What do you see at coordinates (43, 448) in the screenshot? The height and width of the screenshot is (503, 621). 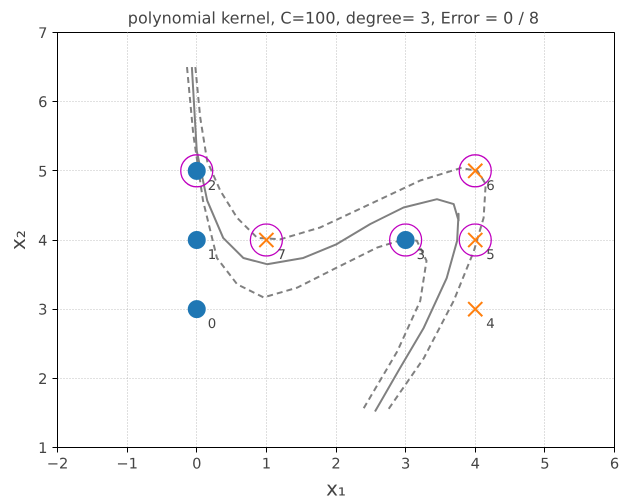 I see `y-tick-label: 1` at bounding box center [43, 448].